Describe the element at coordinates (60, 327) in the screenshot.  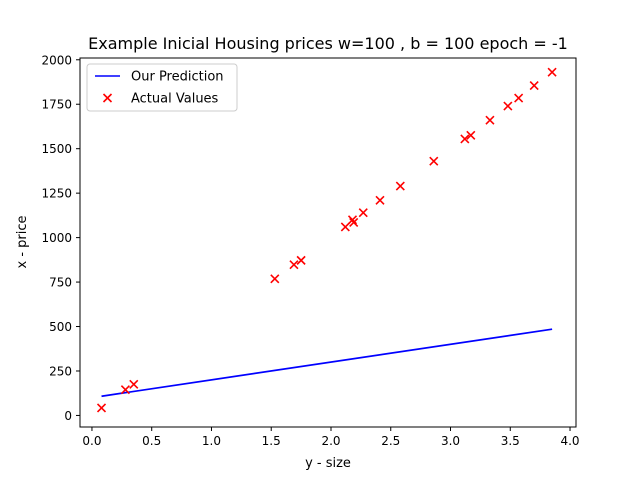
I see `y-tick-label: 500` at that location.